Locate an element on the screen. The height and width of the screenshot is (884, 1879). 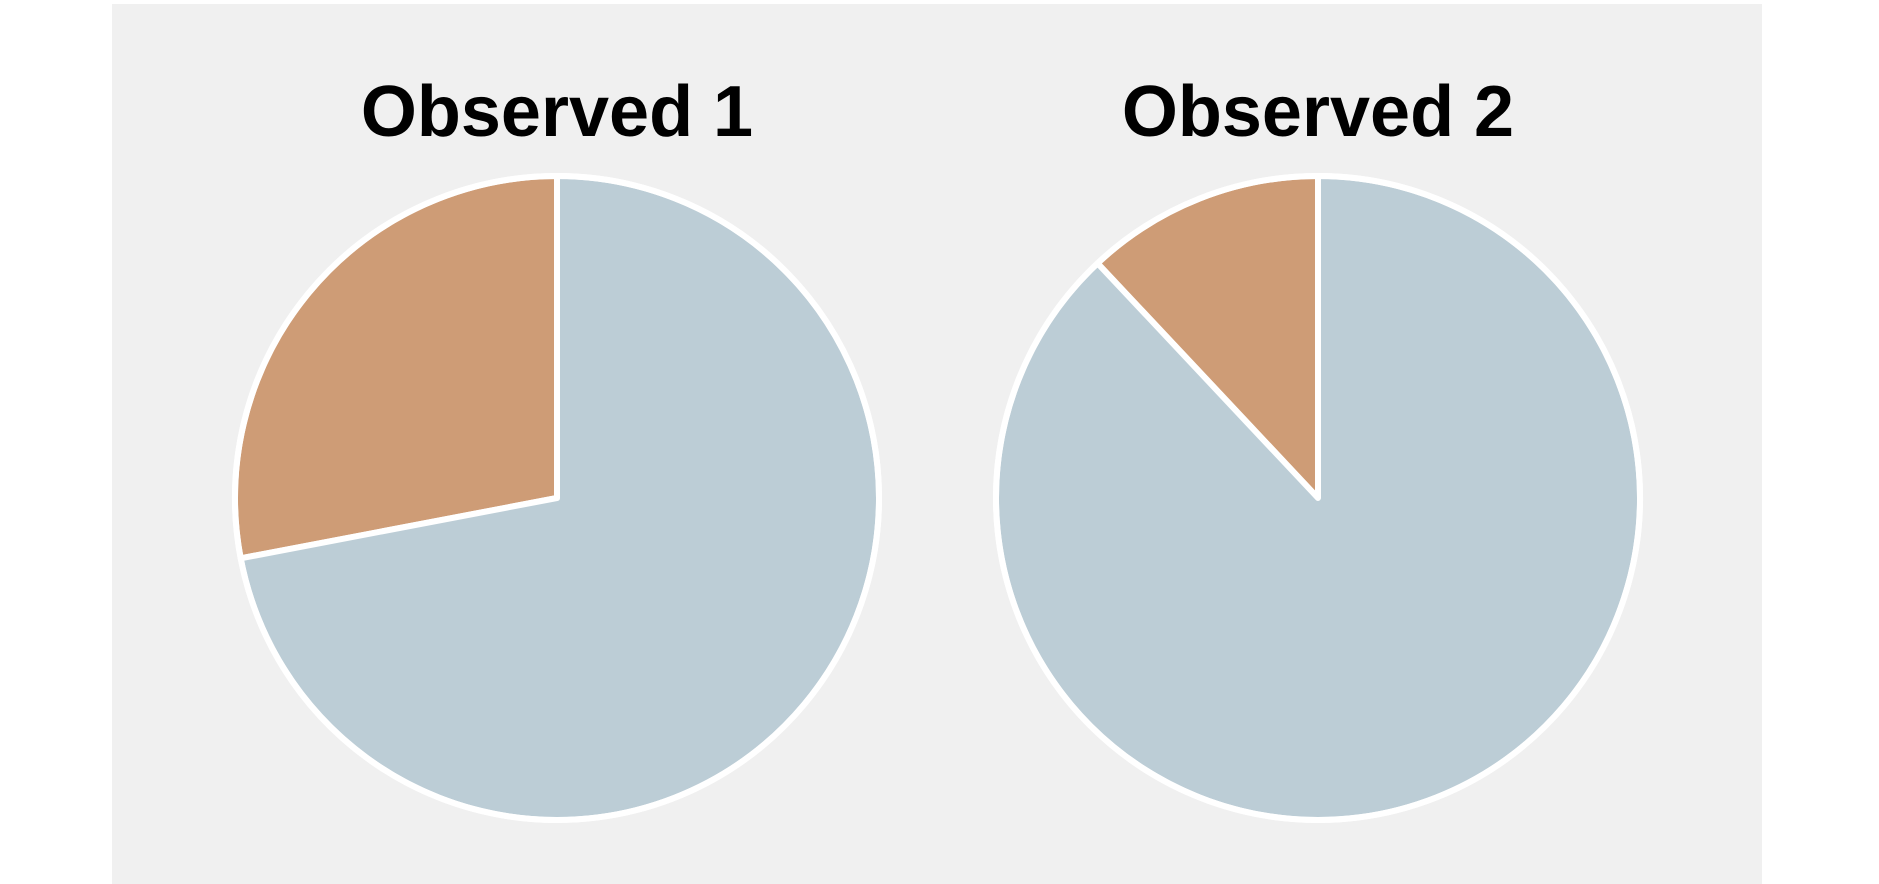
pie-title-1: Observed 1 is located at coordinates (557, 112).